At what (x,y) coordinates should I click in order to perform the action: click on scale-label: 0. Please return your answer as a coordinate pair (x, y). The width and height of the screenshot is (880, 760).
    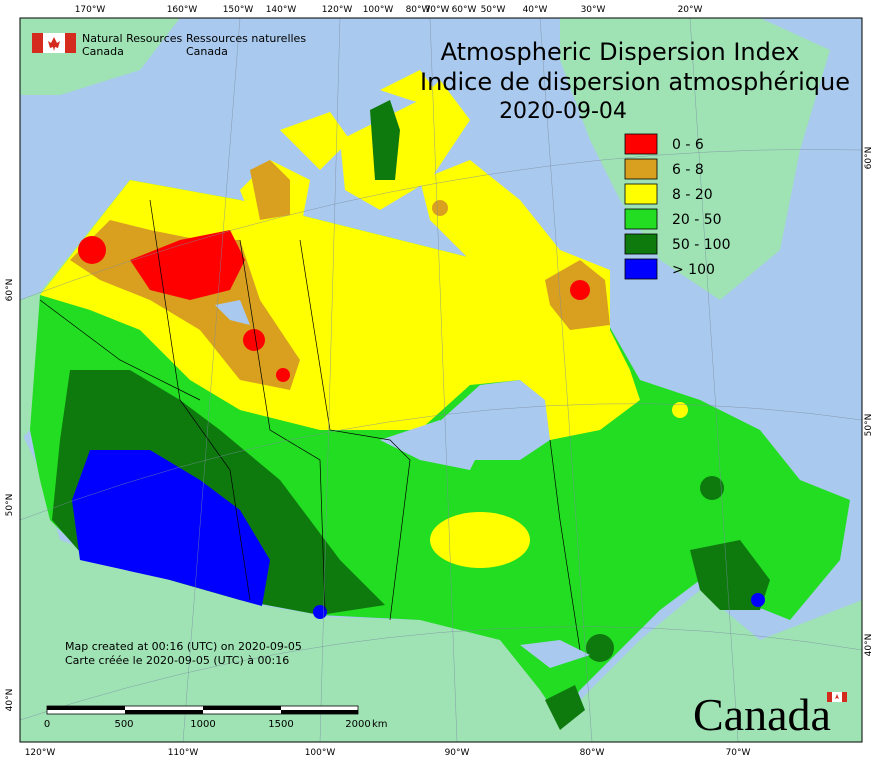
    Looking at the image, I should click on (47, 724).